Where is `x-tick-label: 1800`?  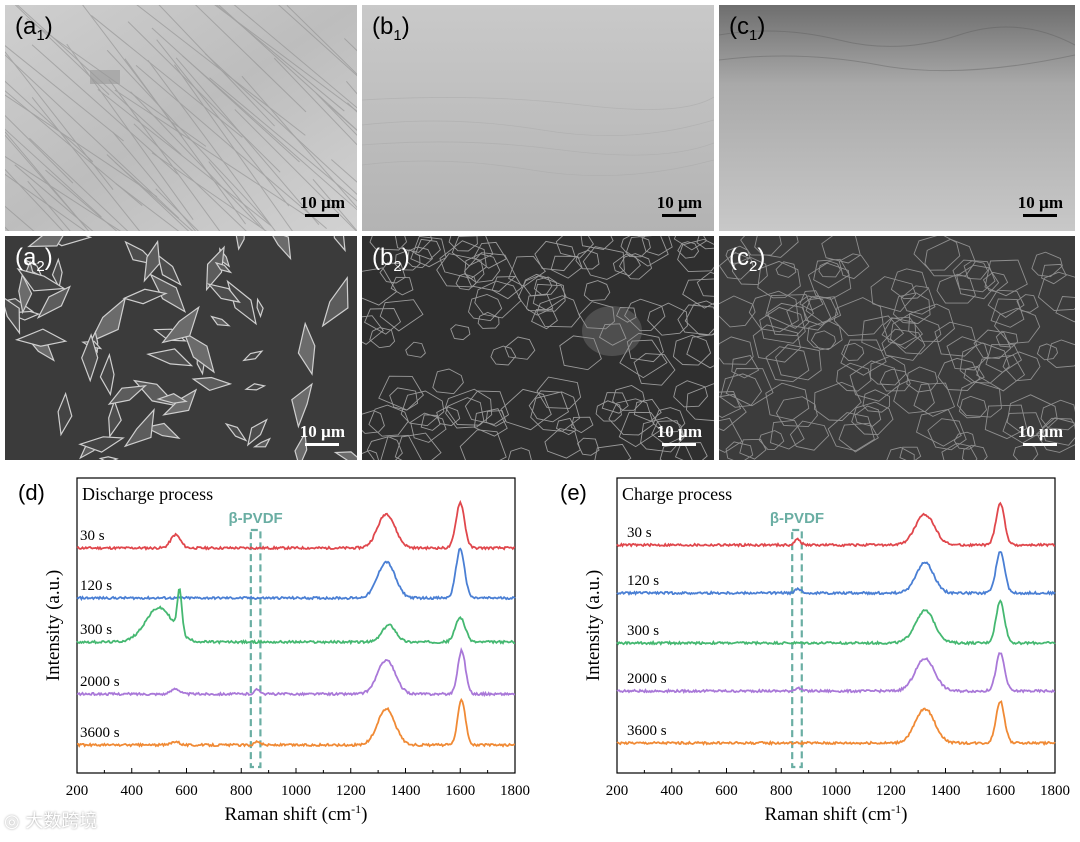
x-tick-label: 1800 is located at coordinates (1055, 791).